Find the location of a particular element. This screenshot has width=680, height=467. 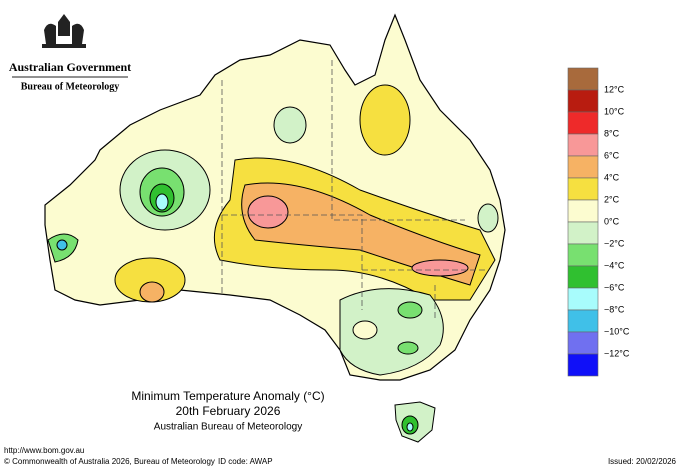

legend-label: −6°C is located at coordinates (614, 287).